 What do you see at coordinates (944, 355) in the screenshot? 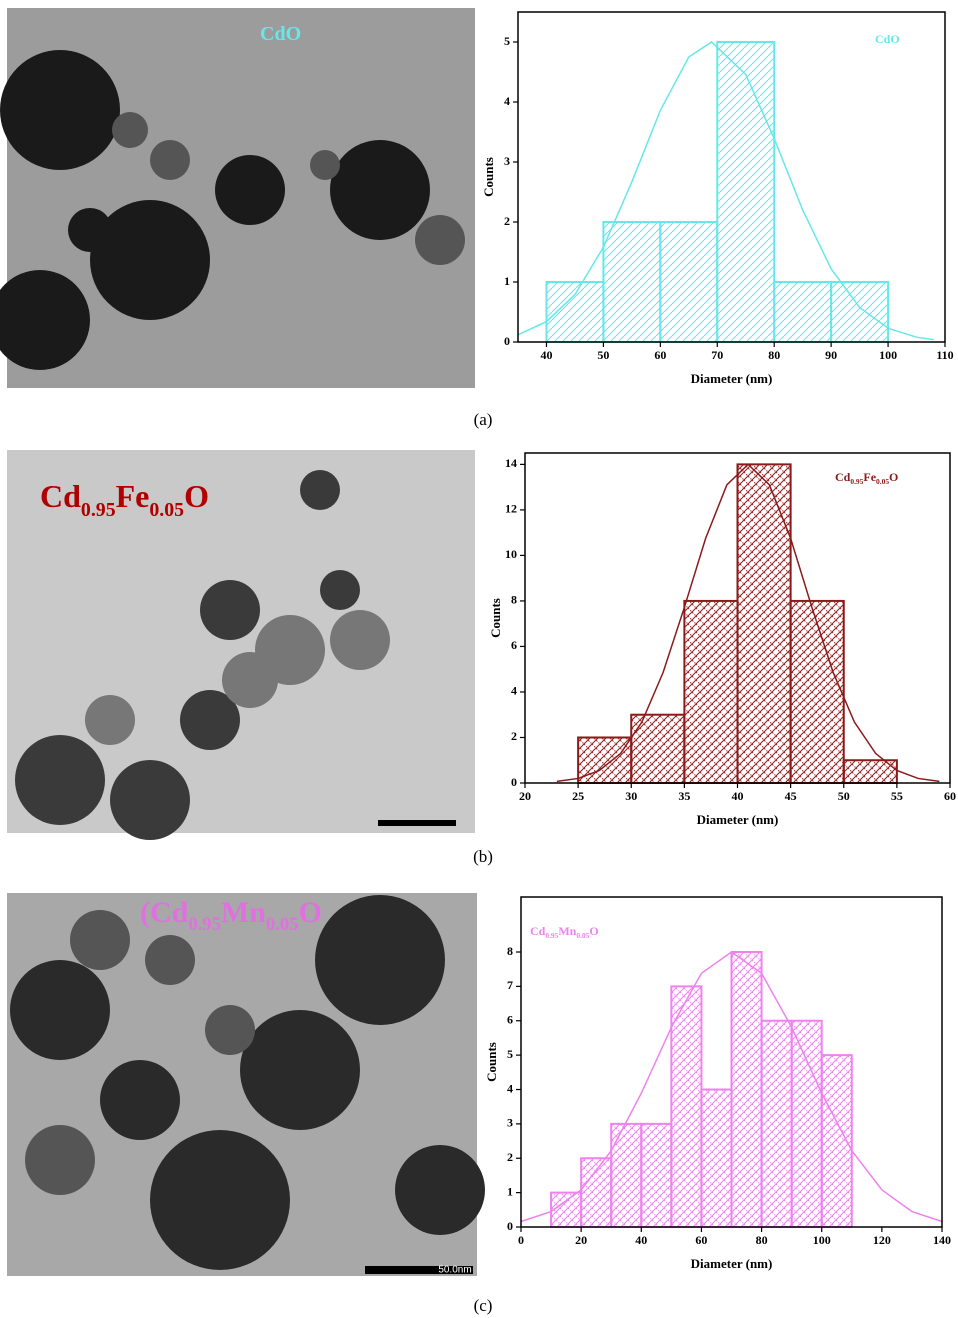
I see `x-tick-label: 110` at bounding box center [944, 355].